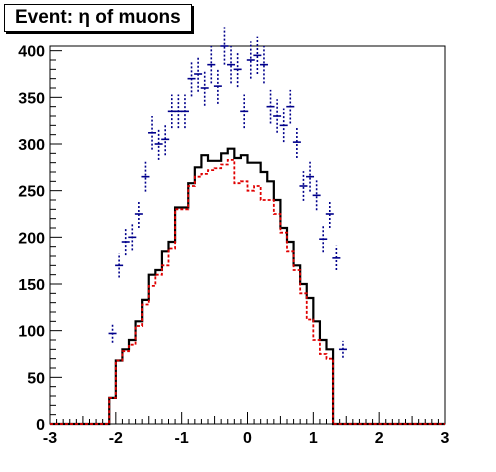  I want to click on x-tick-label: 0, so click(247, 438).